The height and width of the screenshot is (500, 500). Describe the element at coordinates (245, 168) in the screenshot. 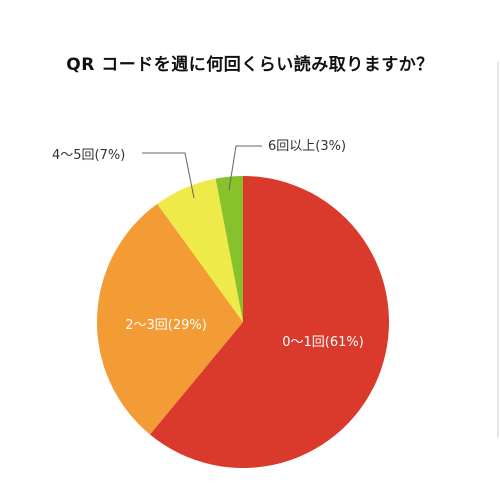

I see `leader-line-slice-6-plus` at that location.